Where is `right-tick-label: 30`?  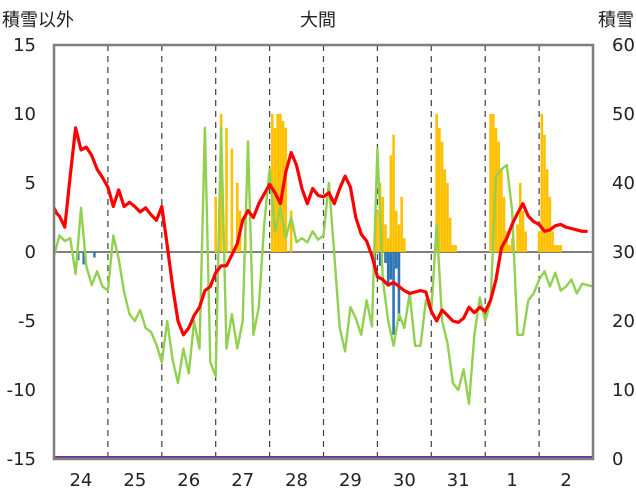 right-tick-label: 30 is located at coordinates (623, 252).